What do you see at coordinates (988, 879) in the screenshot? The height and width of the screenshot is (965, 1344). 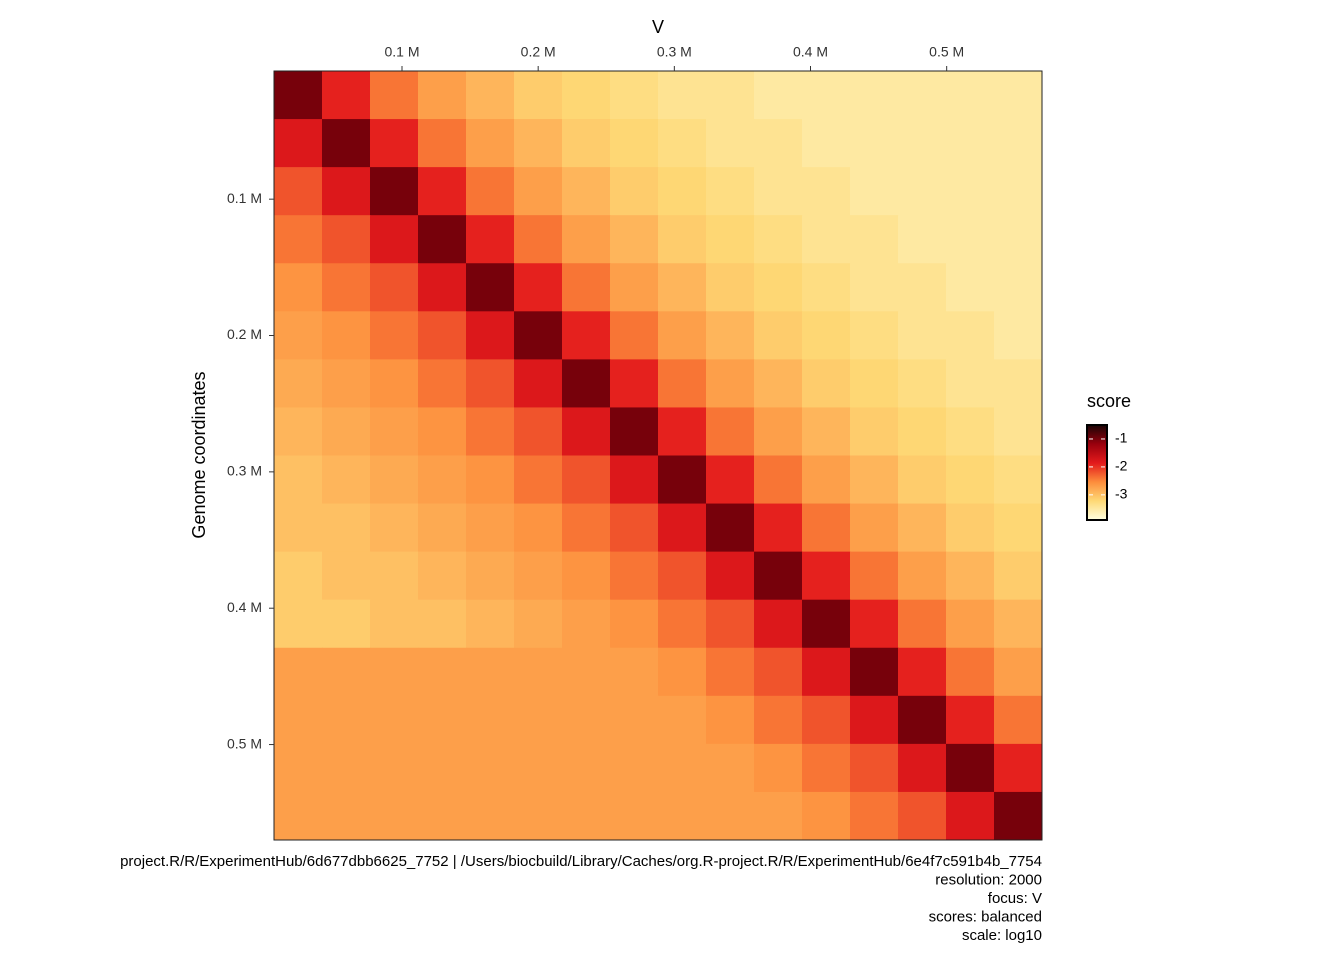 I see `caption-line: resolution: 2000` at bounding box center [988, 879].